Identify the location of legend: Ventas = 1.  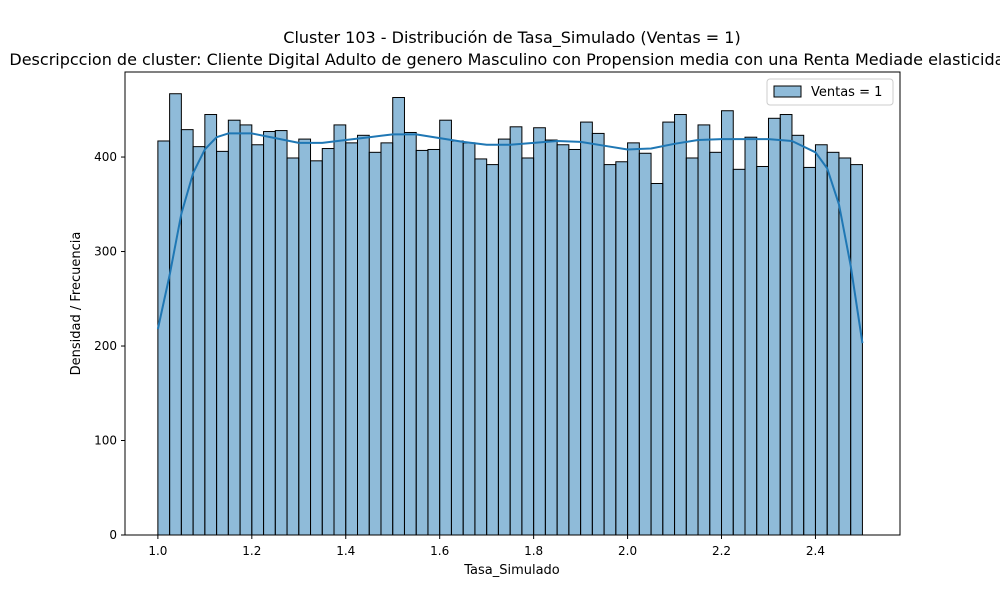
(830, 92).